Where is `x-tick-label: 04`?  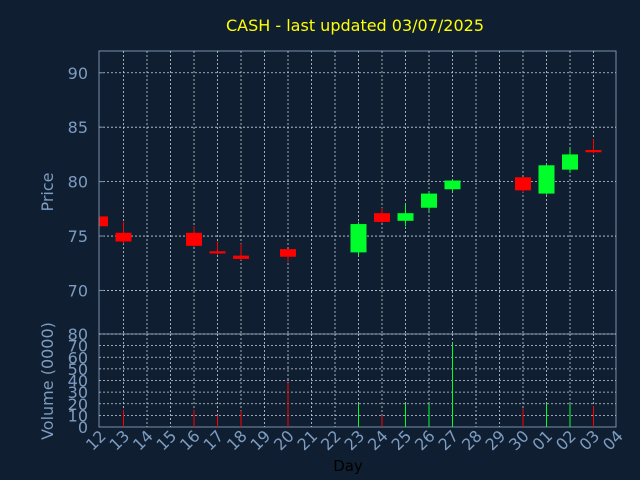
x-tick-label: 04 is located at coordinates (613, 440).